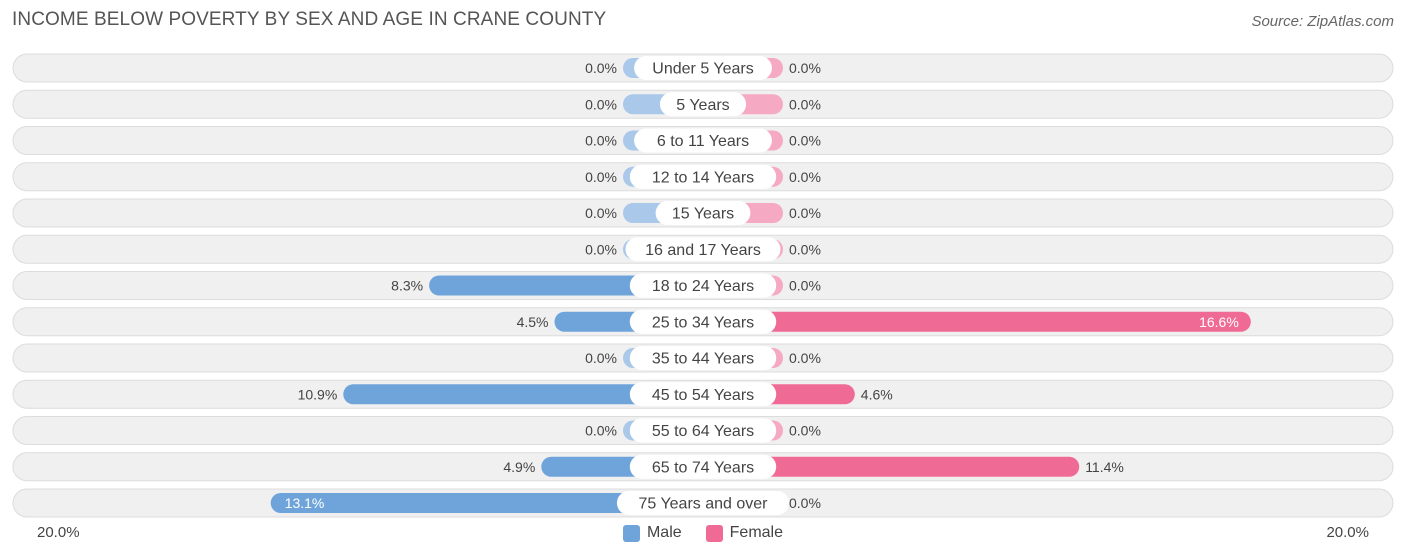  I want to click on category-label: 75 Years and over, so click(704, 504).